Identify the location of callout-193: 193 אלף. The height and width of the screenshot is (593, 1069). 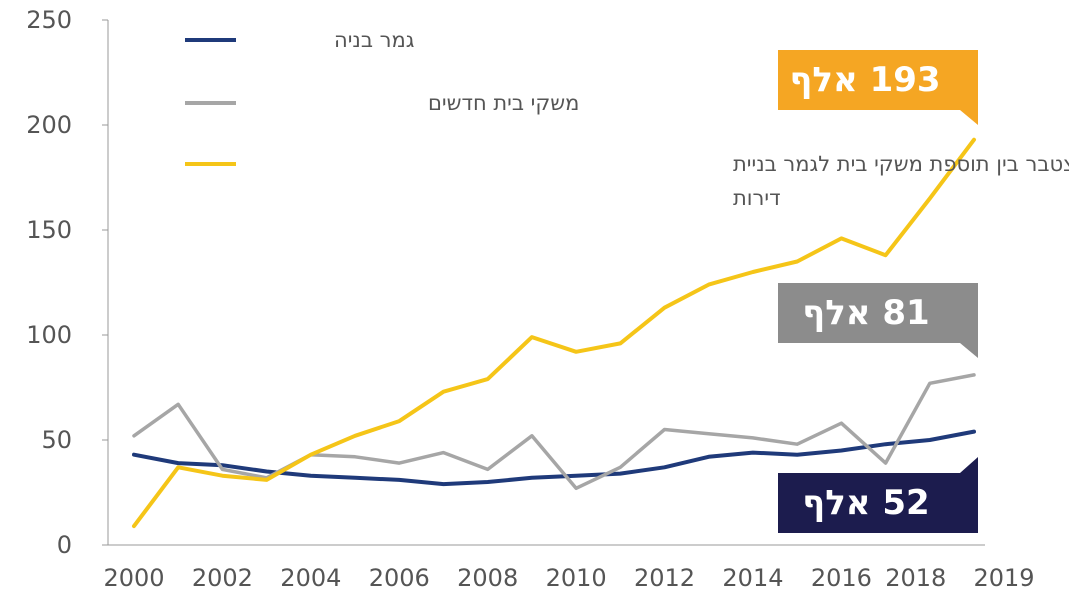
(878, 87).